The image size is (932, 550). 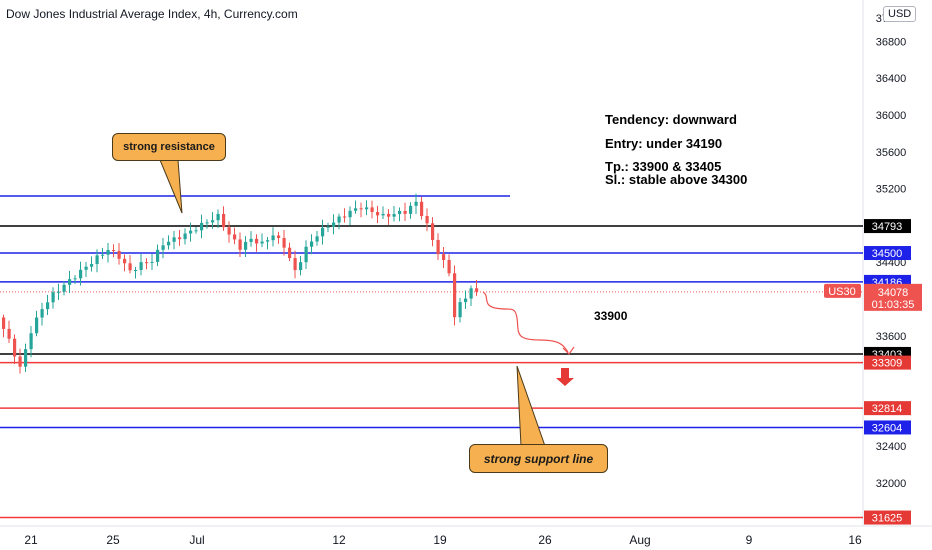 What do you see at coordinates (891, 42) in the screenshot?
I see `y-tick-label: 36800` at bounding box center [891, 42].